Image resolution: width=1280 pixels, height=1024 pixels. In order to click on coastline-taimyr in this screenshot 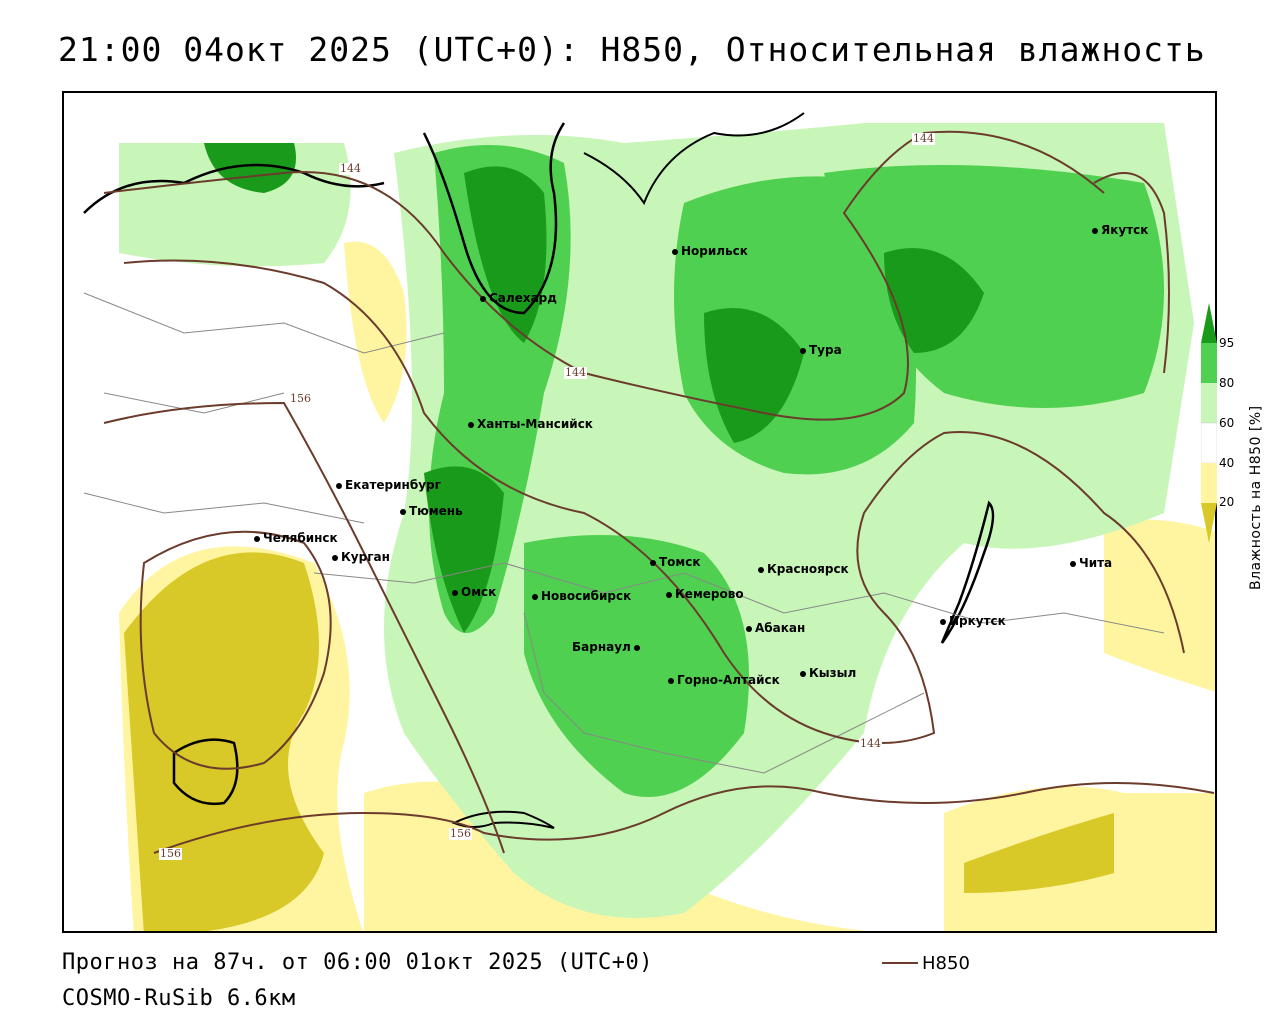, I will do `click(694, 159)`.